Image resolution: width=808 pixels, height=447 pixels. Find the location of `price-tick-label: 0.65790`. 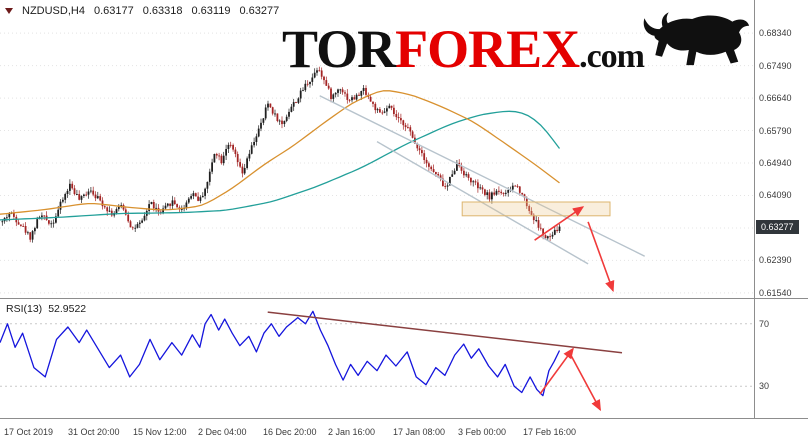

price-tick-label: 0.65790 is located at coordinates (775, 131).